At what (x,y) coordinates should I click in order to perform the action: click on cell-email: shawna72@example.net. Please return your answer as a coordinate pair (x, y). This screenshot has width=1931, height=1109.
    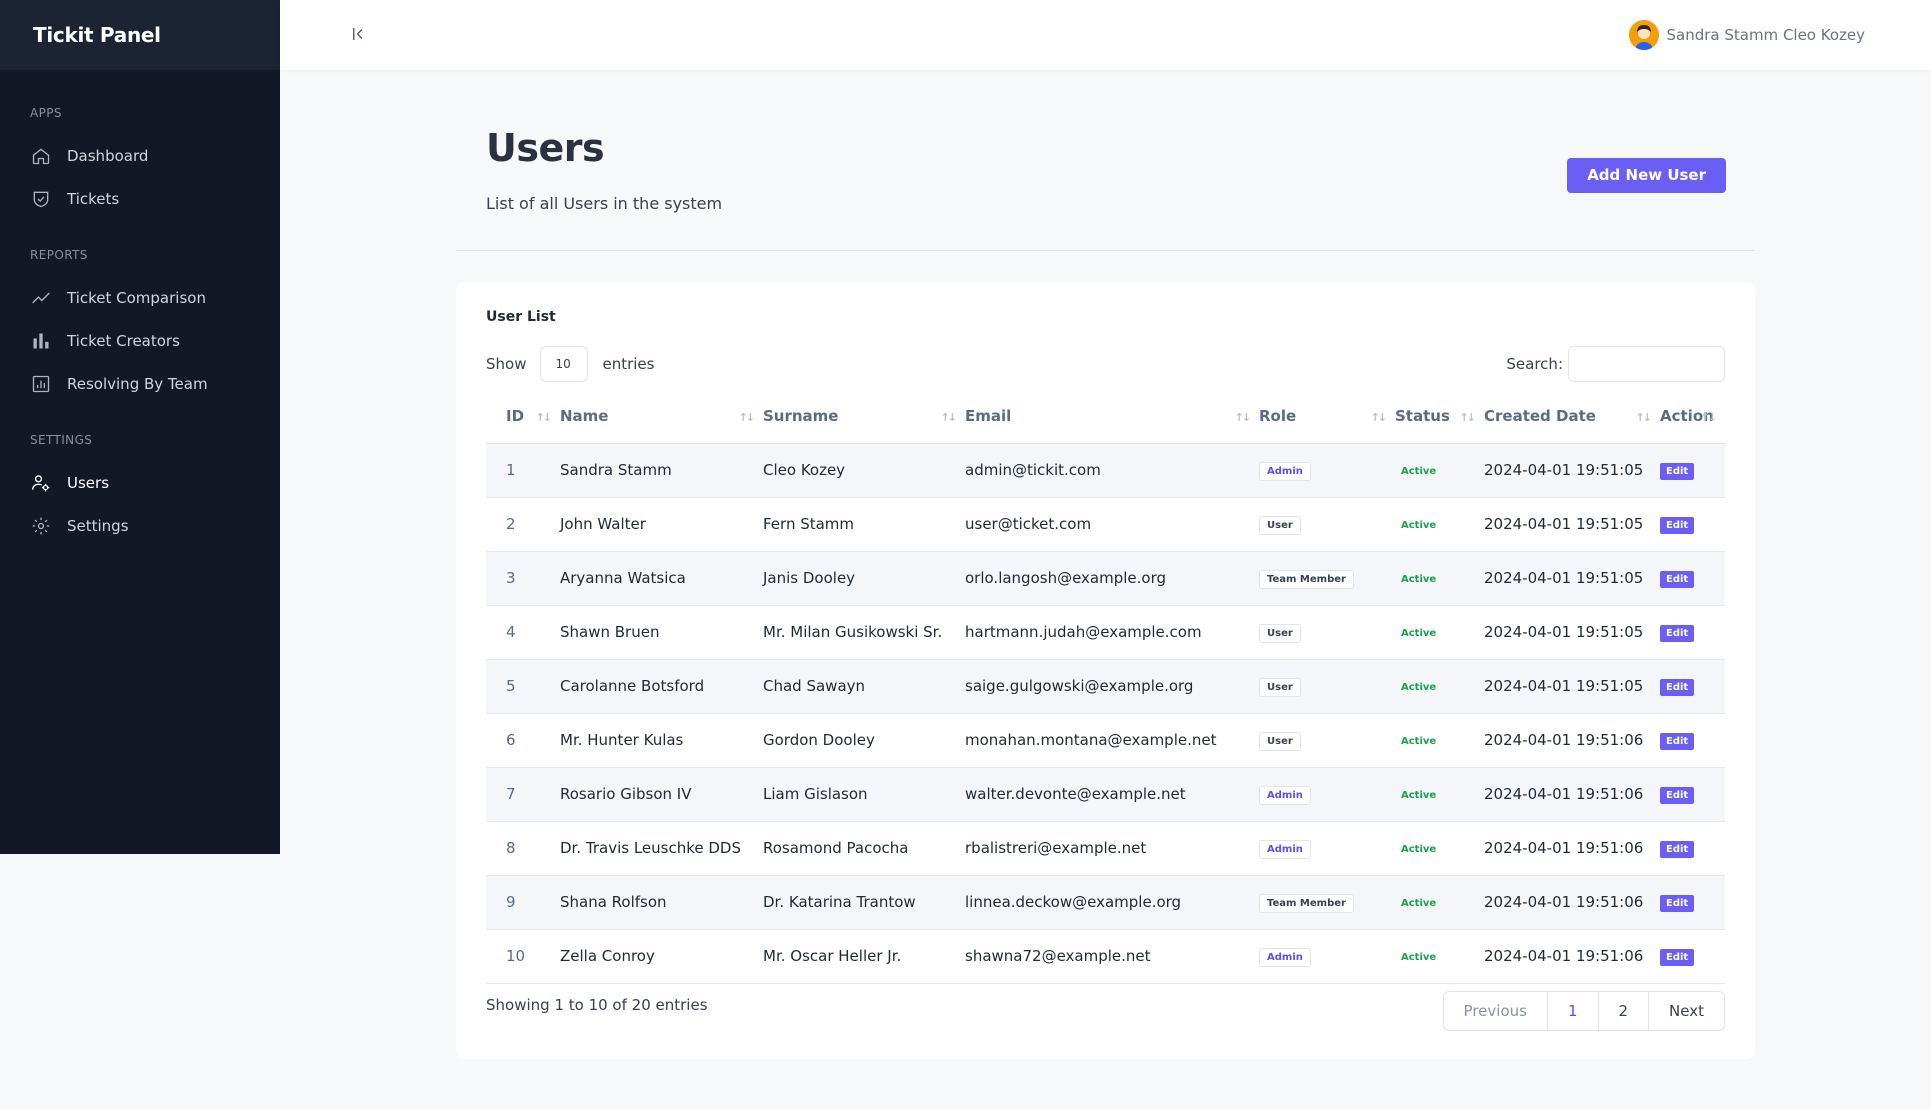
    Looking at the image, I should click on (1112, 956).